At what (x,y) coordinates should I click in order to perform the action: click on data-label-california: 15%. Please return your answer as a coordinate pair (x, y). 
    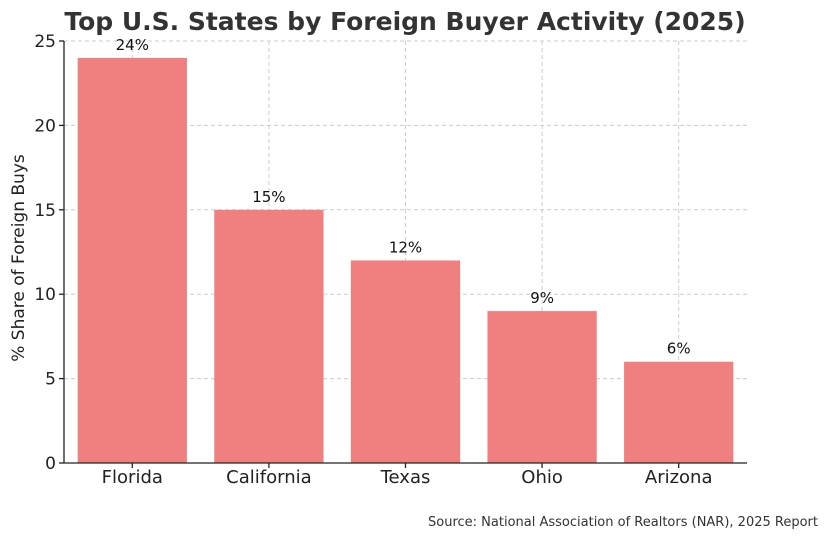
    Looking at the image, I should click on (268, 197).